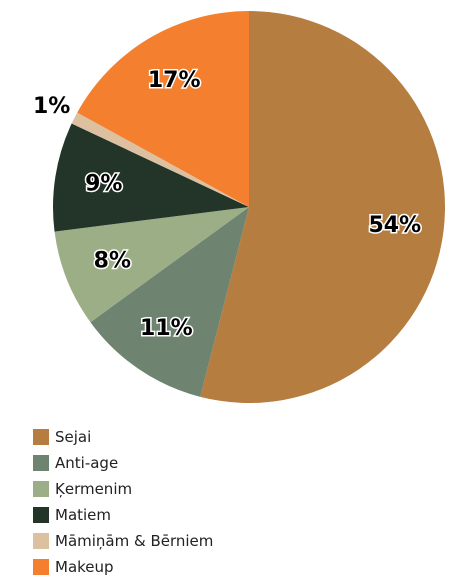 The image size is (450, 578). I want to click on legend-label: Sejai, so click(73, 437).